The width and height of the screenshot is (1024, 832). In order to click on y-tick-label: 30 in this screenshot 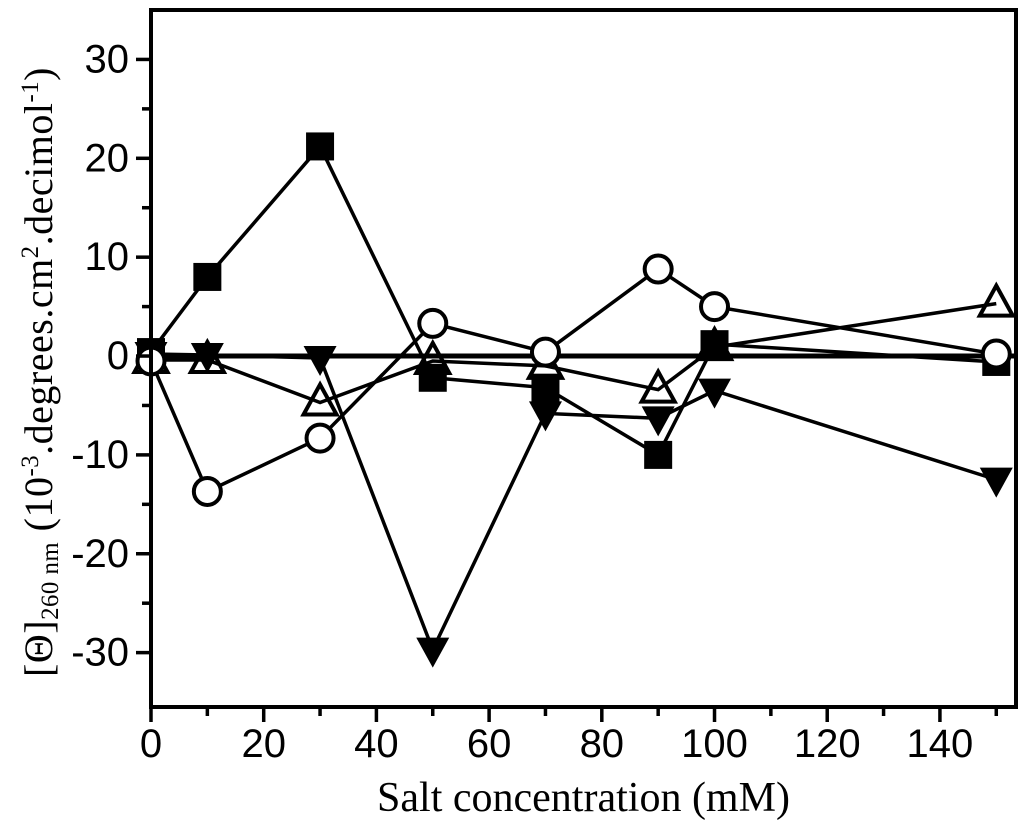, I will do `click(107, 59)`.